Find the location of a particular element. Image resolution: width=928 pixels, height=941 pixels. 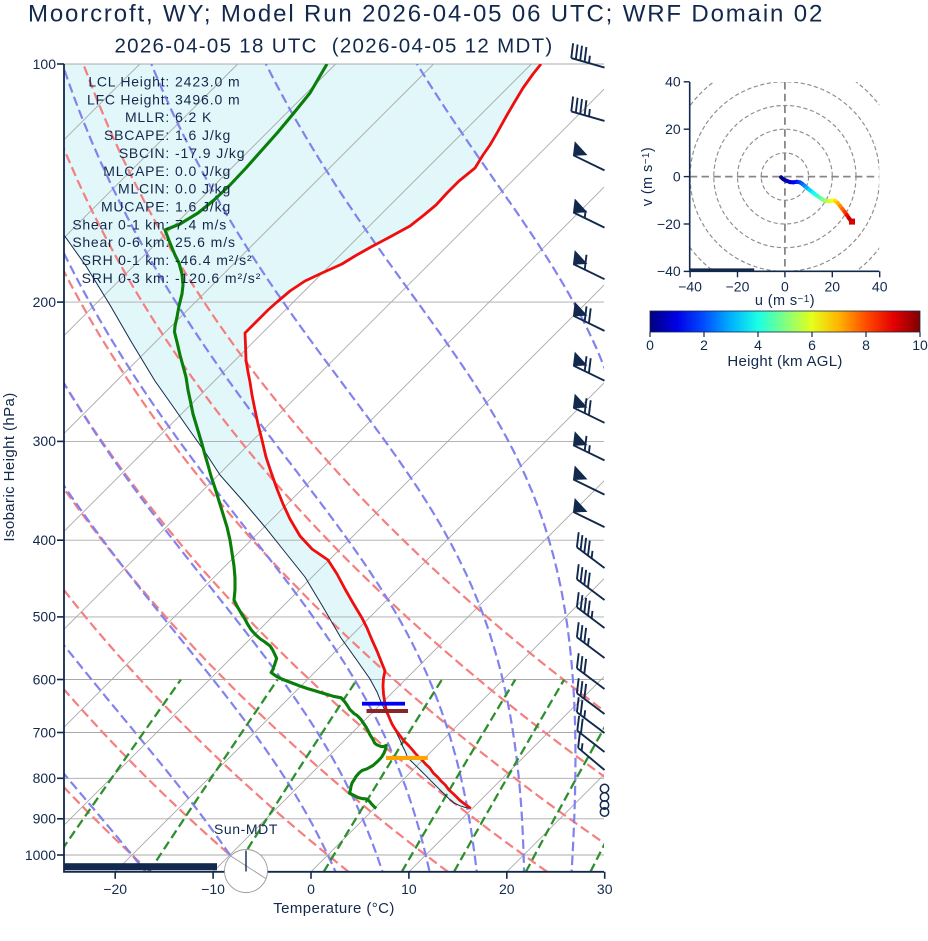

svg-text: SBCAPE: is located at coordinates (137, 135).